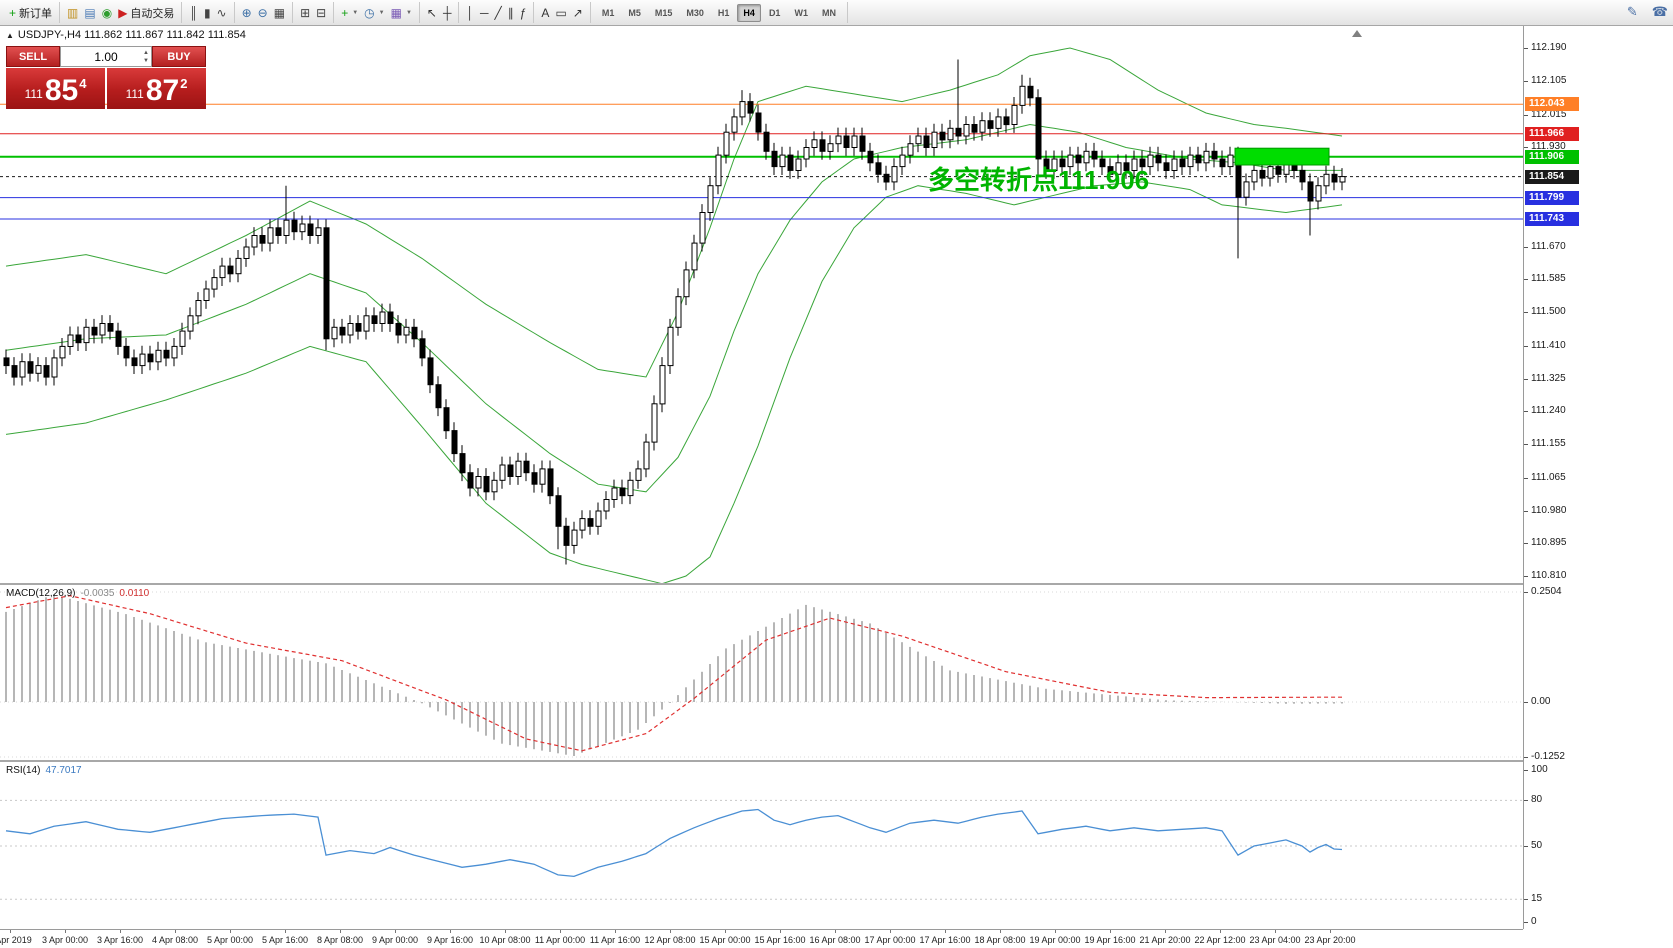 This screenshot has height=948, width=1673. Describe the element at coordinates (72, 13) in the screenshot. I see `chart-window-icon: ▥` at that location.